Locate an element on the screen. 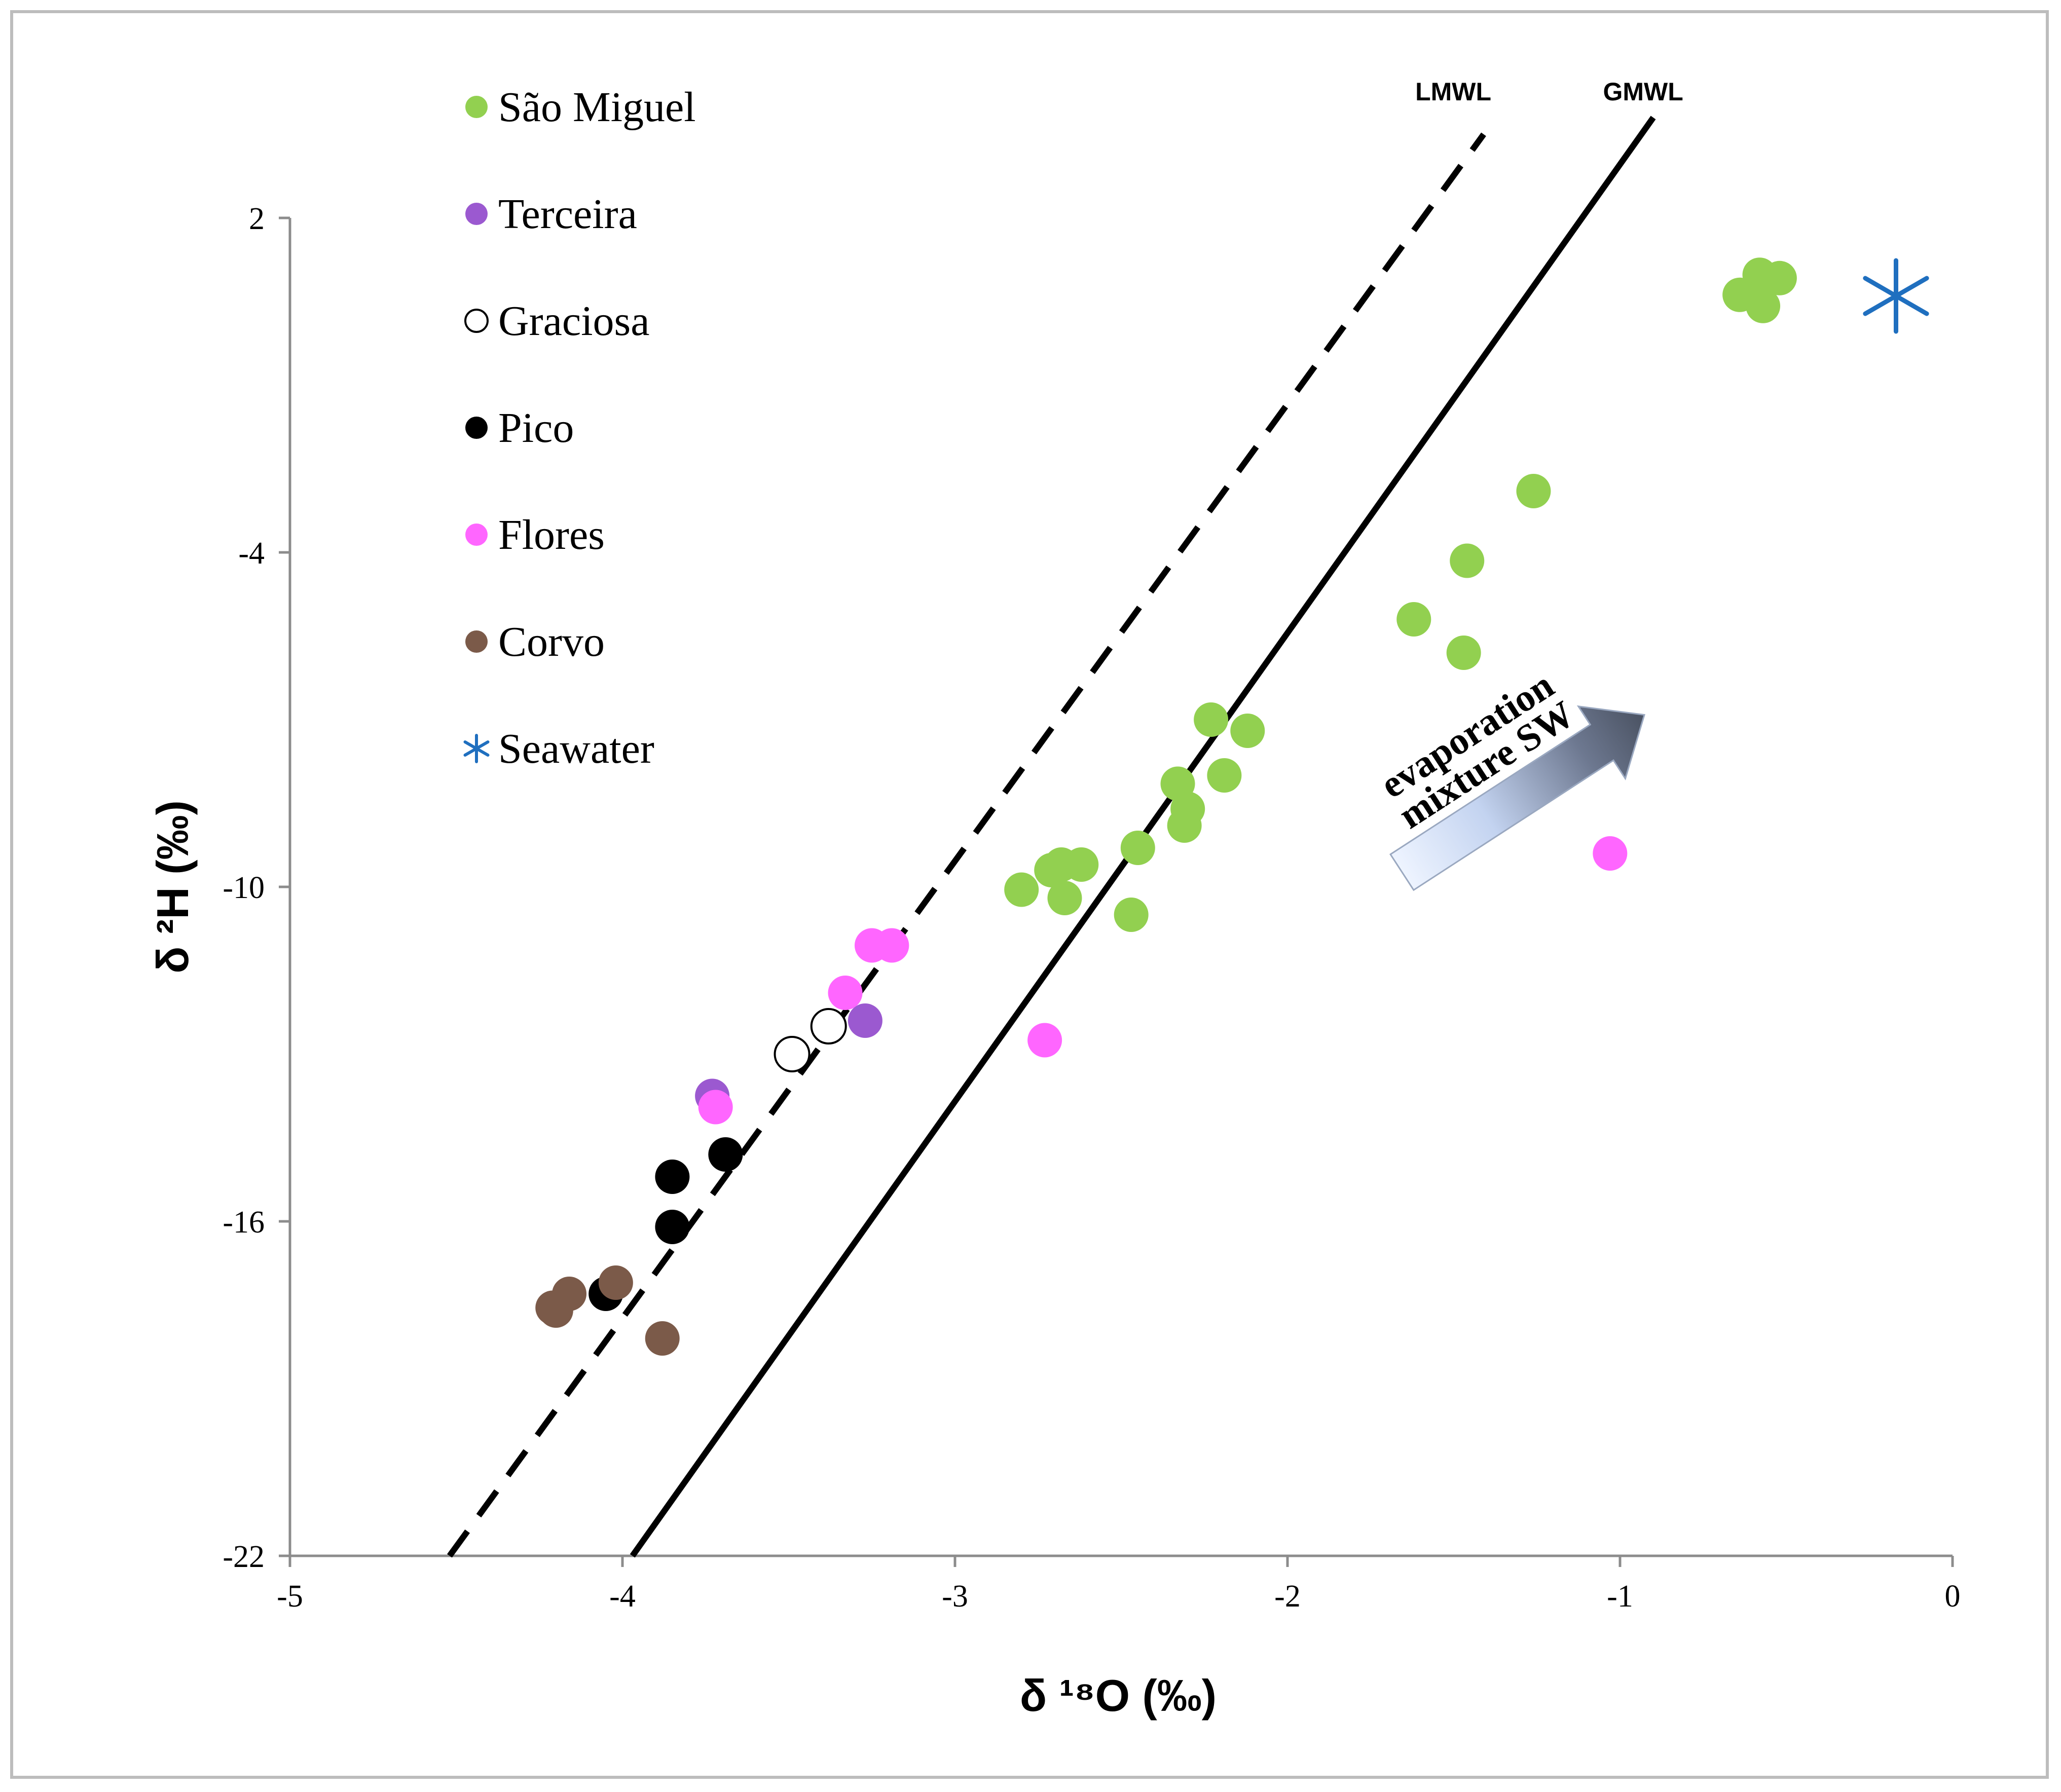  y-tick-label: -22 is located at coordinates (244, 1557).